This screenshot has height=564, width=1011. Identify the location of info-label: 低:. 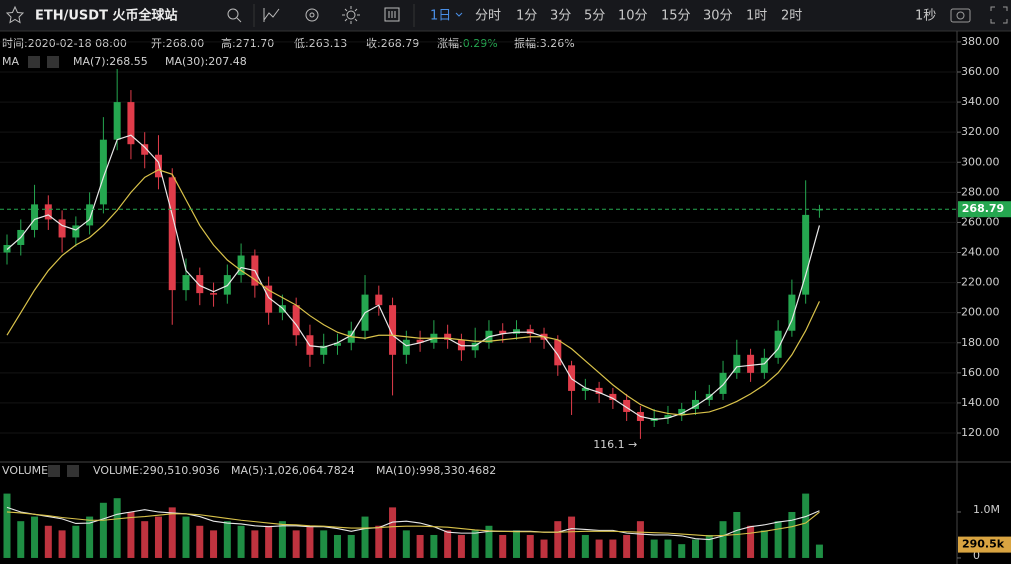
(301, 43).